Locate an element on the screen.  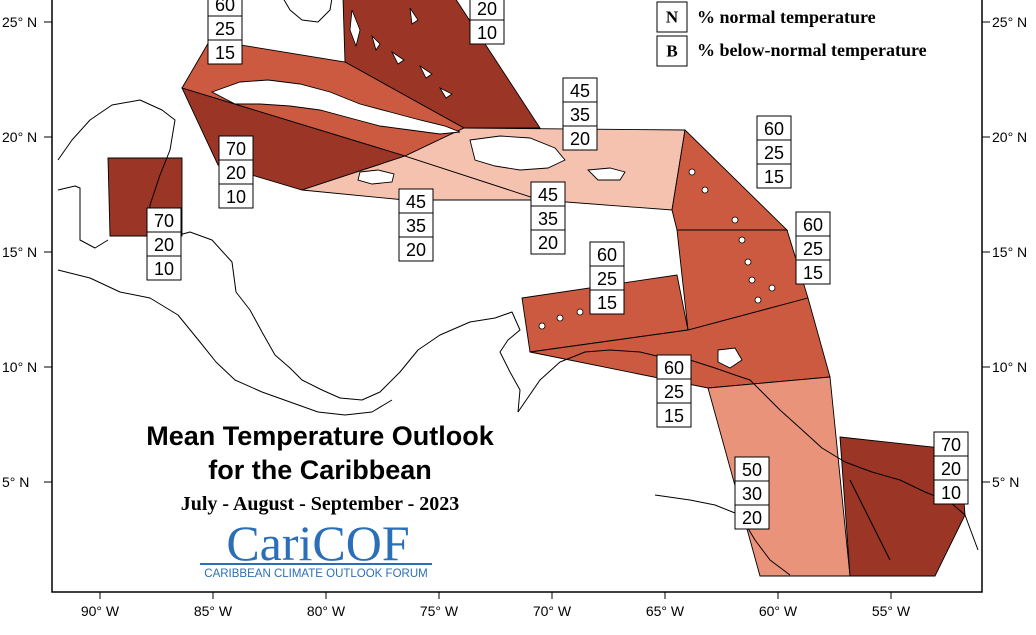
logo-underline is located at coordinates (316, 564).